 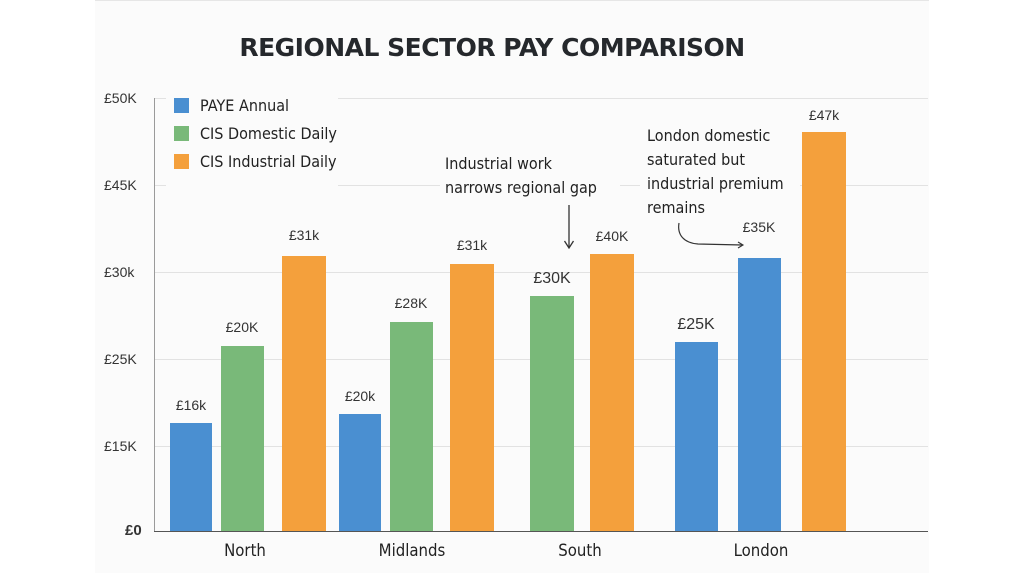 What do you see at coordinates (711, 235) in the screenshot?
I see `curved-arrow-icon` at bounding box center [711, 235].